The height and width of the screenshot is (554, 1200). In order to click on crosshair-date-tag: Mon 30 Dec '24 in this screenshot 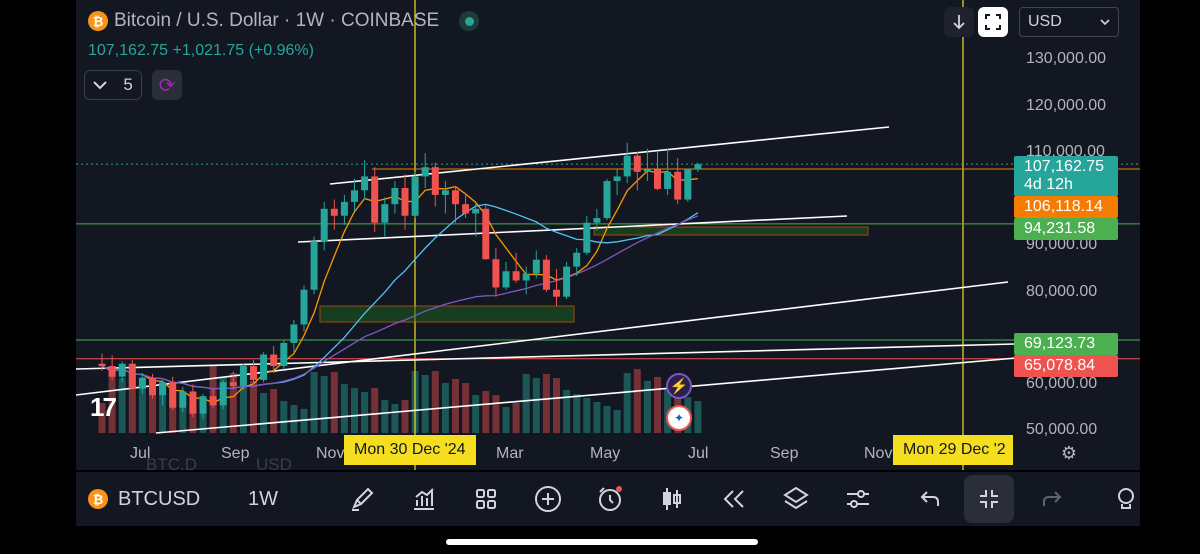, I will do `click(410, 450)`.